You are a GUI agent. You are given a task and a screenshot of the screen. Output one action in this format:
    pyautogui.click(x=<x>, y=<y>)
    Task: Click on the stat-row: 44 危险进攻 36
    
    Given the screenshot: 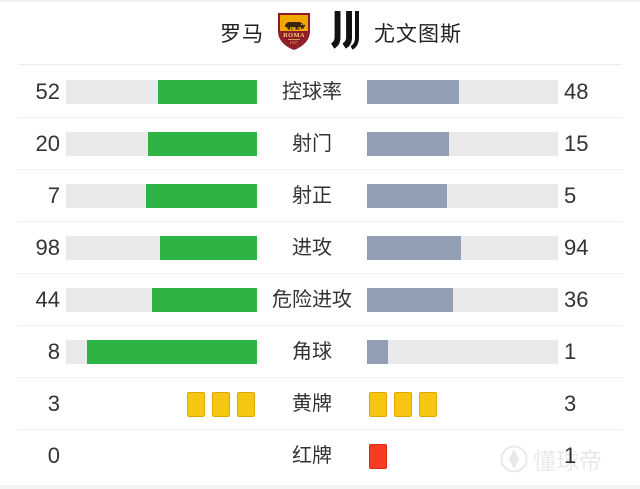 What is the action you would take?
    pyautogui.click(x=320, y=300)
    